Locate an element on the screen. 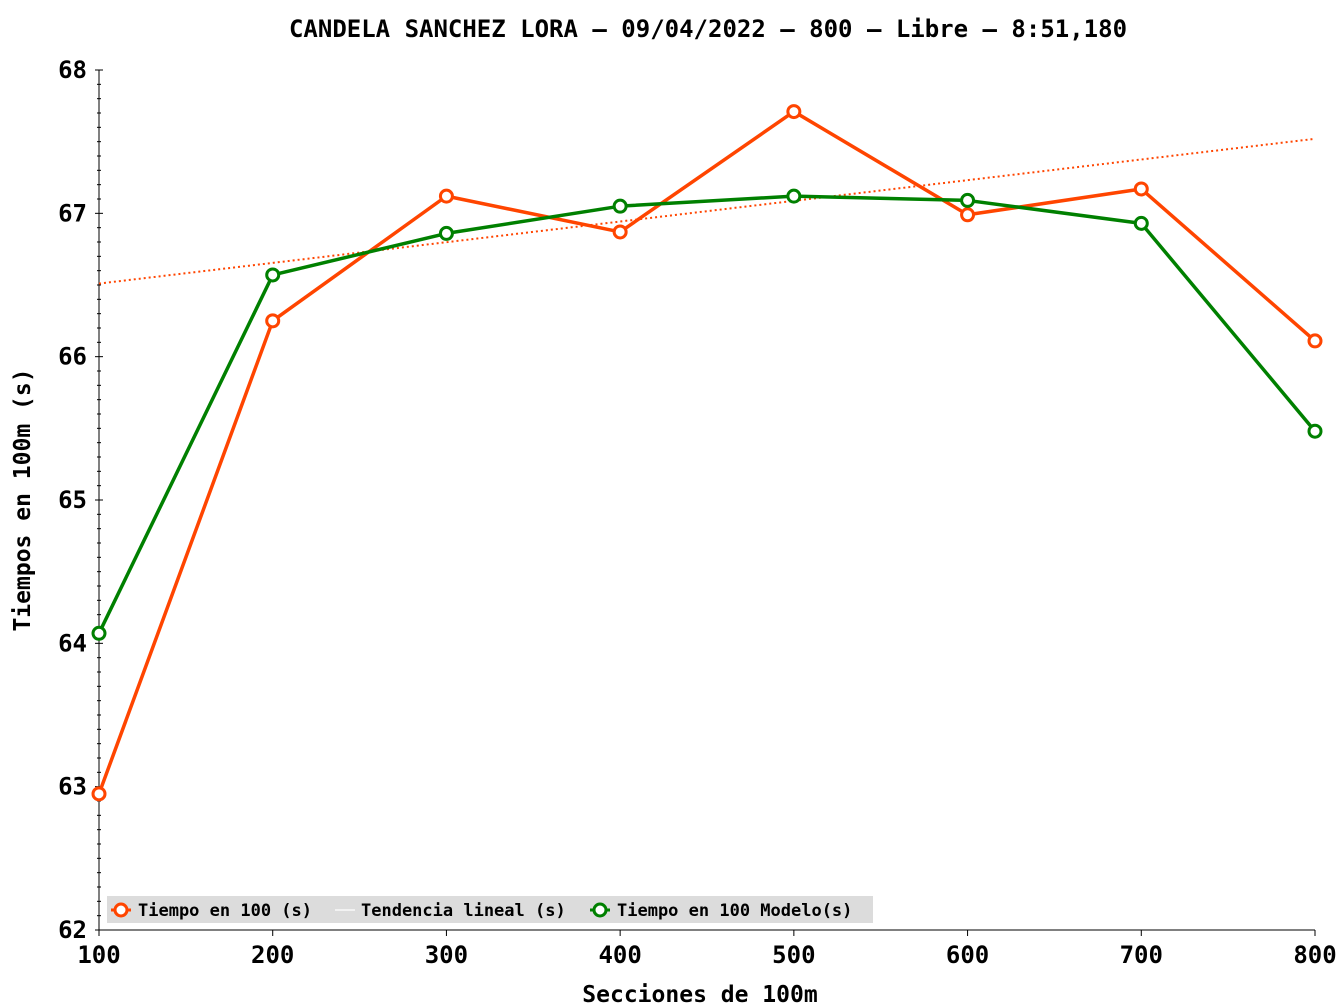  legend-label: Tiempo en 100 (s) is located at coordinates (225, 911).